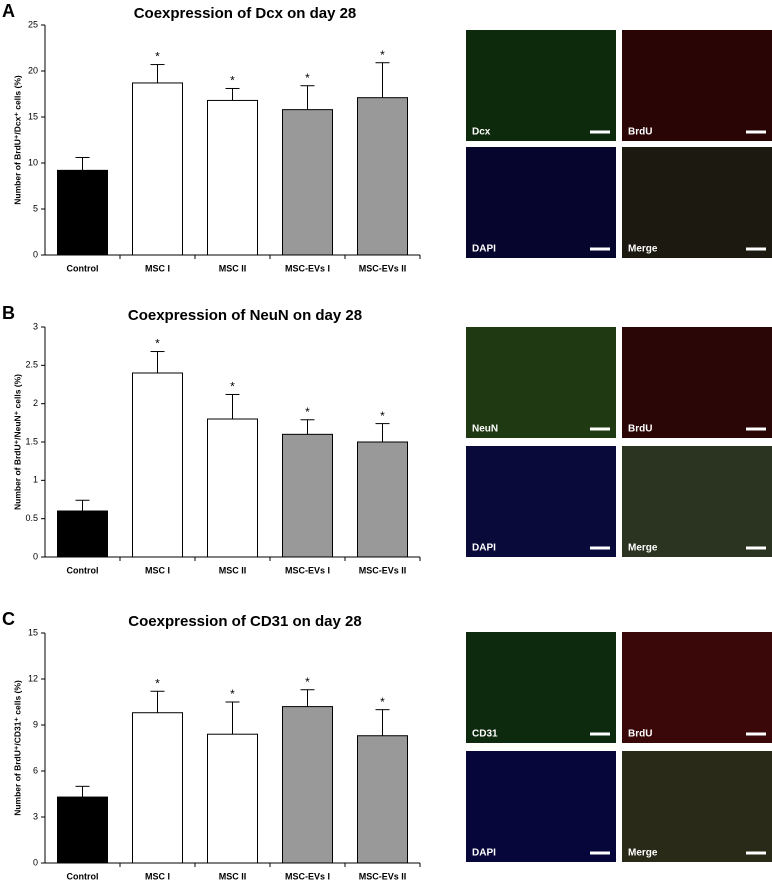 The width and height of the screenshot is (772, 887). Describe the element at coordinates (33, 24) in the screenshot. I see `y-tick-label: 25` at that location.